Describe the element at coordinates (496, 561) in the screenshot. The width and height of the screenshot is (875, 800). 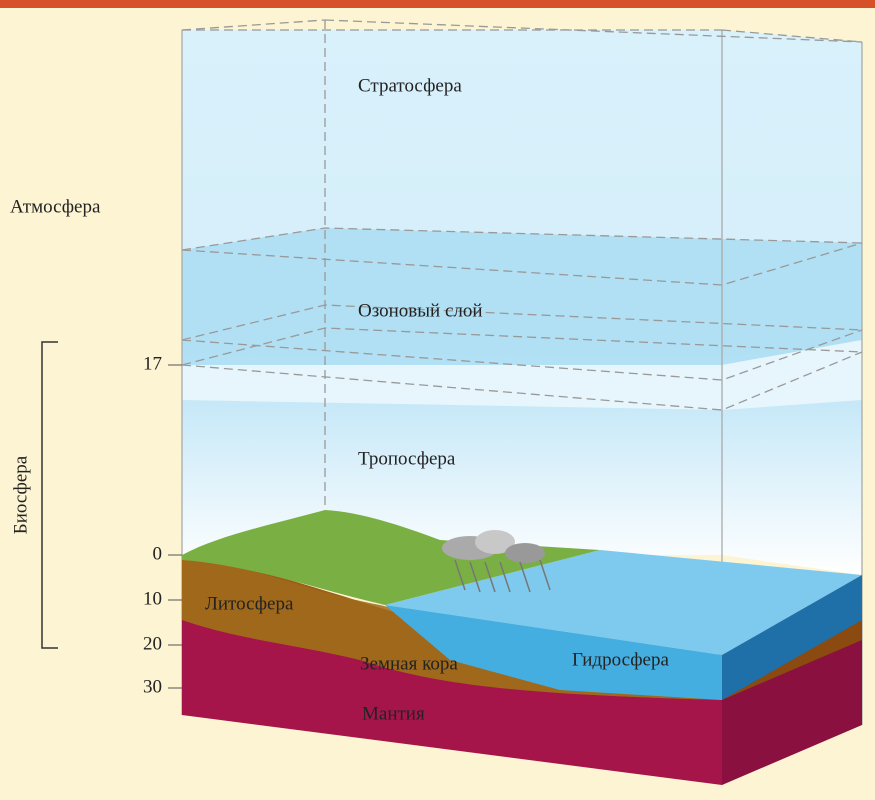
I see `cloud` at that location.